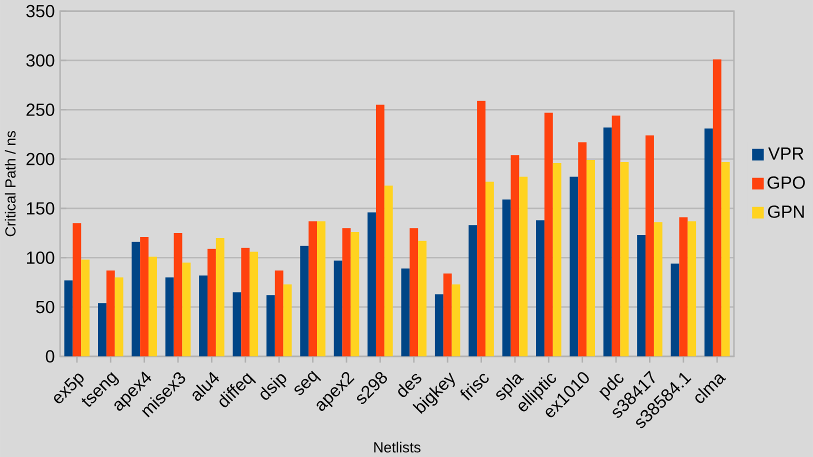 This screenshot has width=813, height=457. I want to click on x-tick-label: frisc, so click(474, 387).